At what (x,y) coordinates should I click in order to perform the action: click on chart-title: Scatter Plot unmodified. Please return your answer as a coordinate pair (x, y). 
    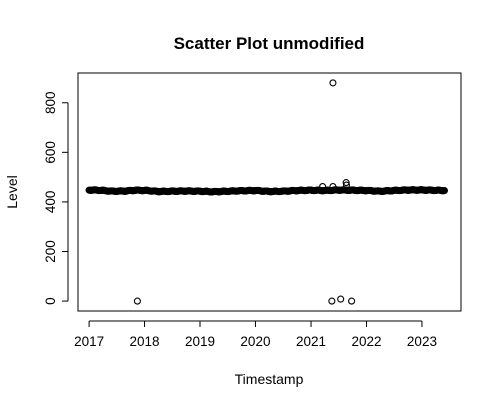
    Looking at the image, I should click on (269, 43).